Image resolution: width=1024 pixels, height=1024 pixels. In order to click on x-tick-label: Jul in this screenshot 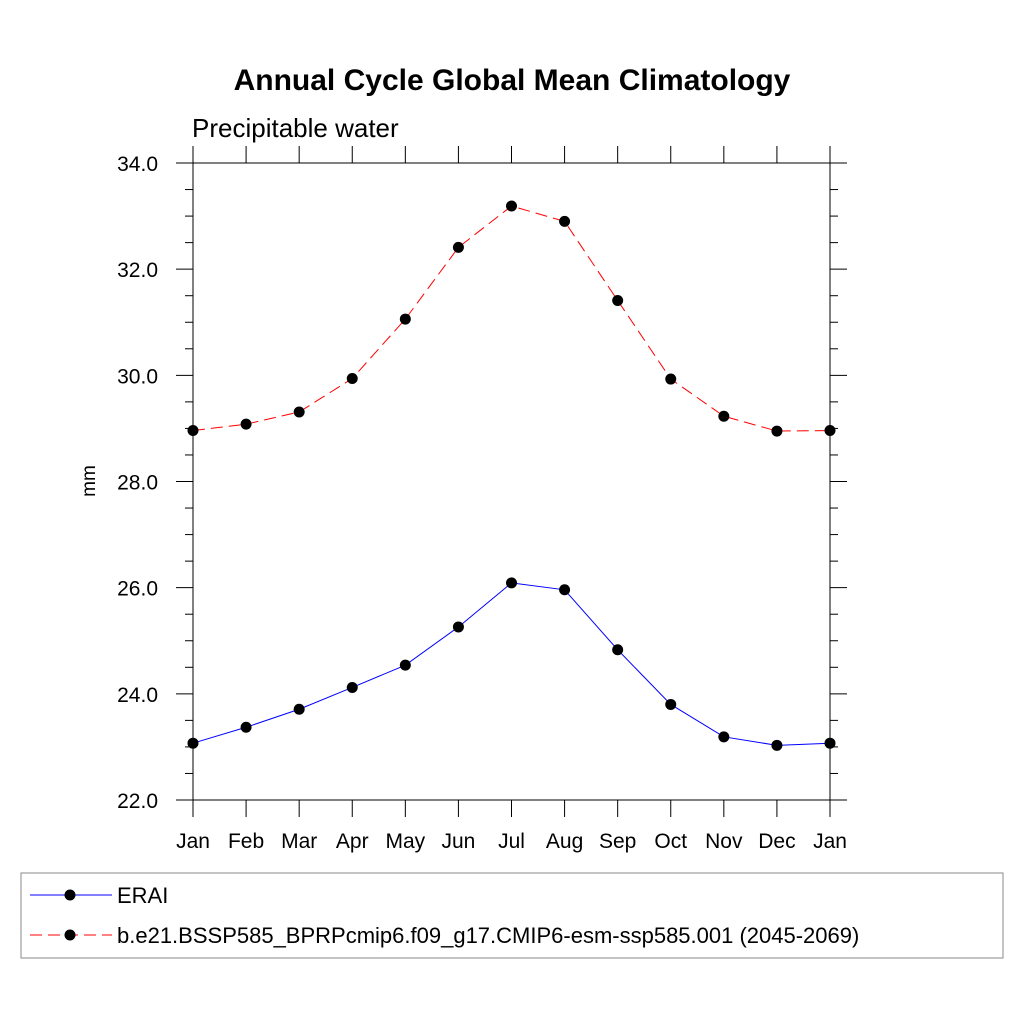, I will do `click(511, 841)`.